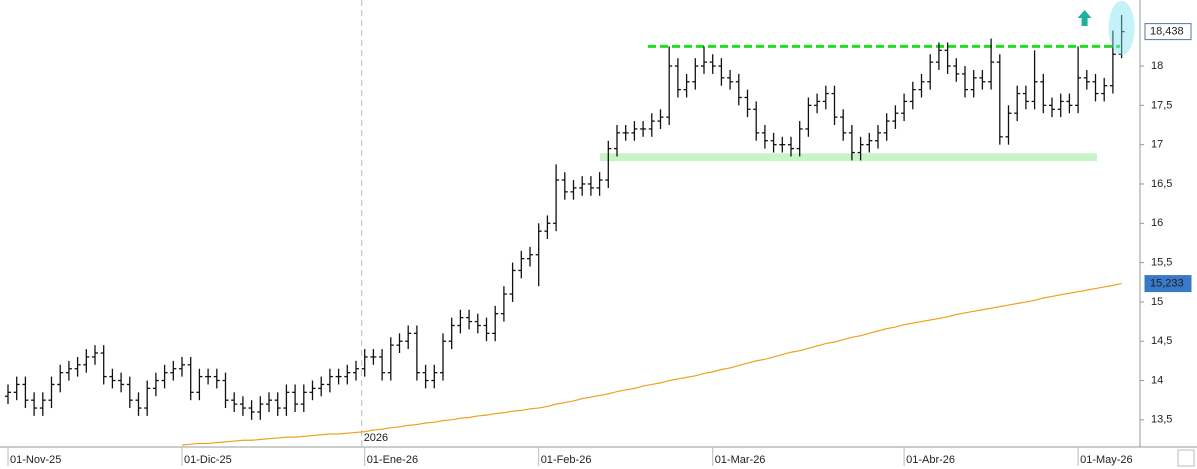 This screenshot has height=469, width=1197. Describe the element at coordinates (1106, 460) in the screenshot. I see `x-tick-label: 01-May-26` at that location.